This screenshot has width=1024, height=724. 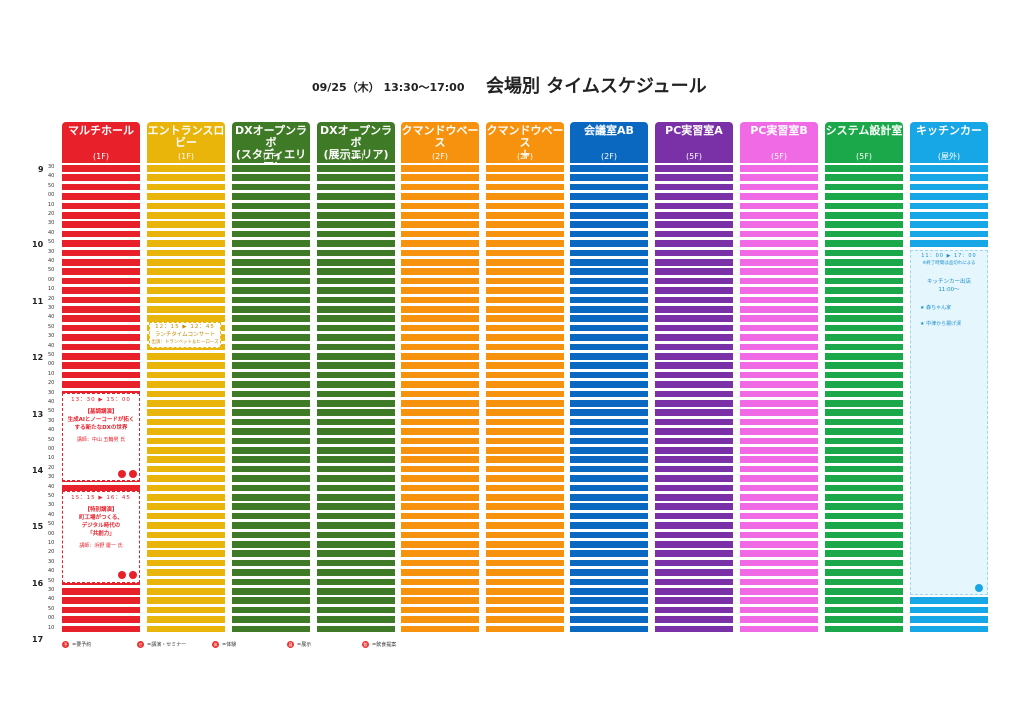 I want to click on venue-floor: (1F), so click(x=101, y=156).